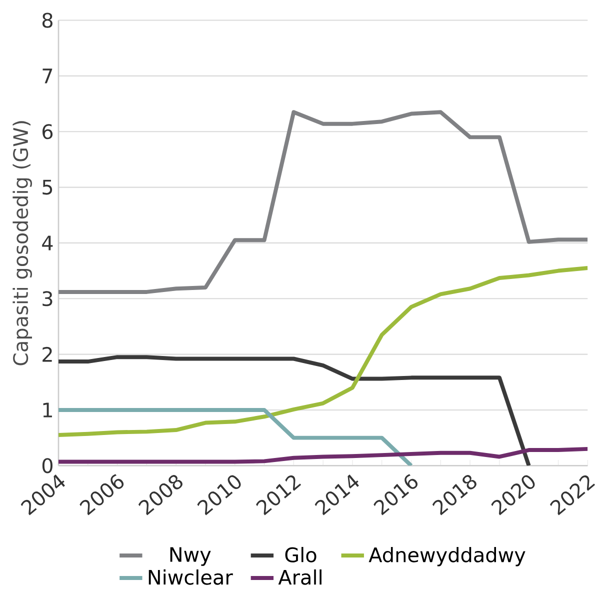 Image resolution: width=603 pixels, height=601 pixels. What do you see at coordinates (300, 577) in the screenshot?
I see `legend-label: Arall` at bounding box center [300, 577].